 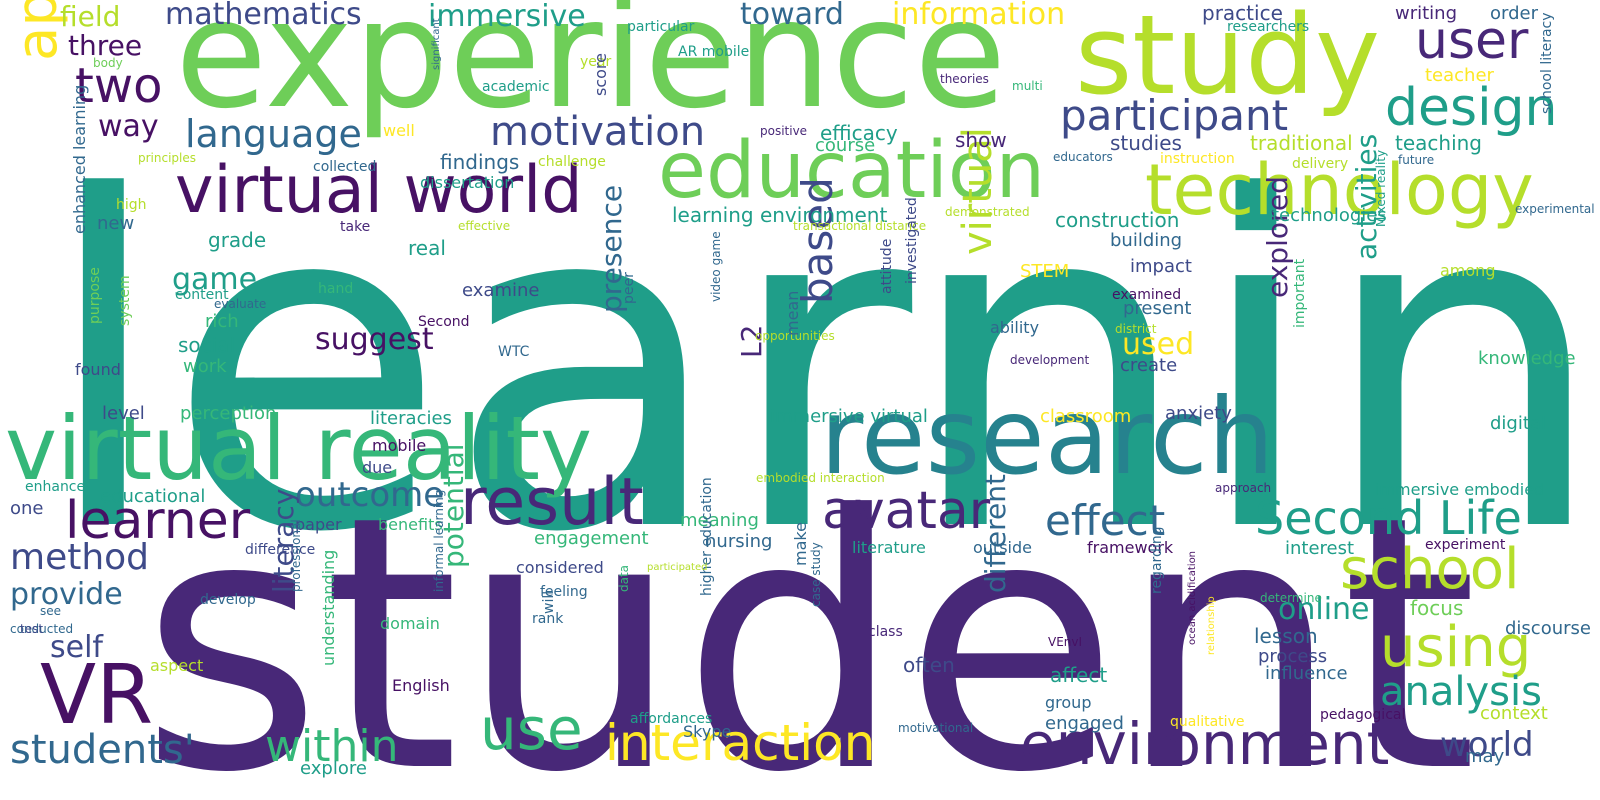 What do you see at coordinates (97, 695) in the screenshot?
I see `word-vr: VR` at bounding box center [97, 695].